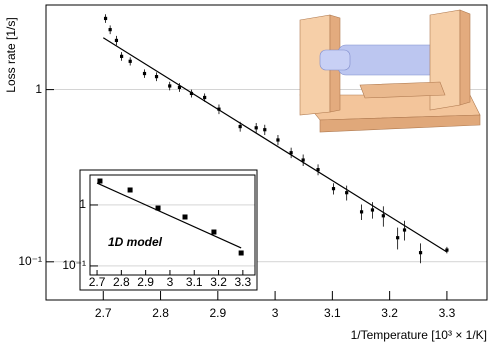 Image resolution: width=496 pixels, height=348 pixels. I want to click on inset-chart: 1 10⁻¹2.7 2.8 2.9 3 3.1 3.2 3.3 1D model, so click(160, 230).